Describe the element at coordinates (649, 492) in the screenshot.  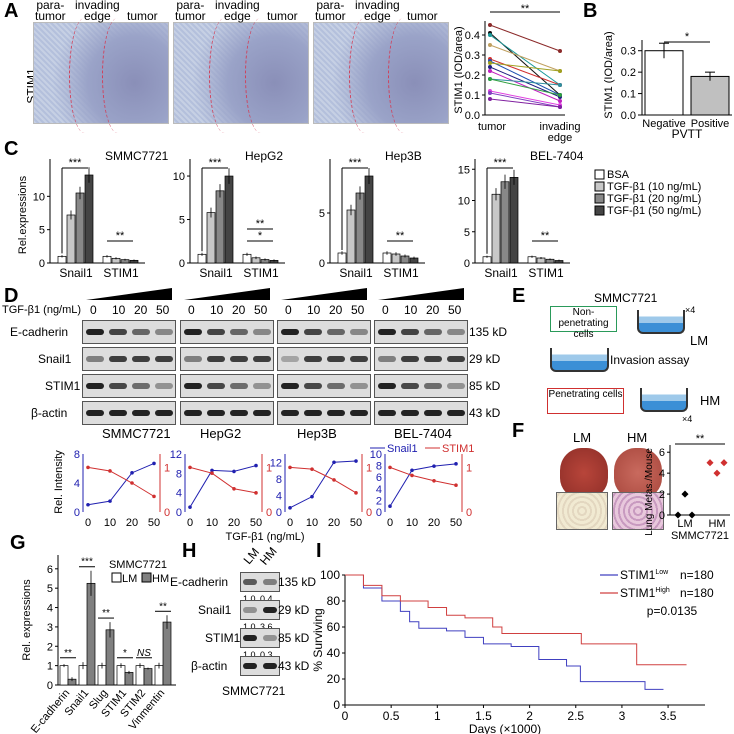
I see `axis-label: Lung Metas./Mouse` at that location.